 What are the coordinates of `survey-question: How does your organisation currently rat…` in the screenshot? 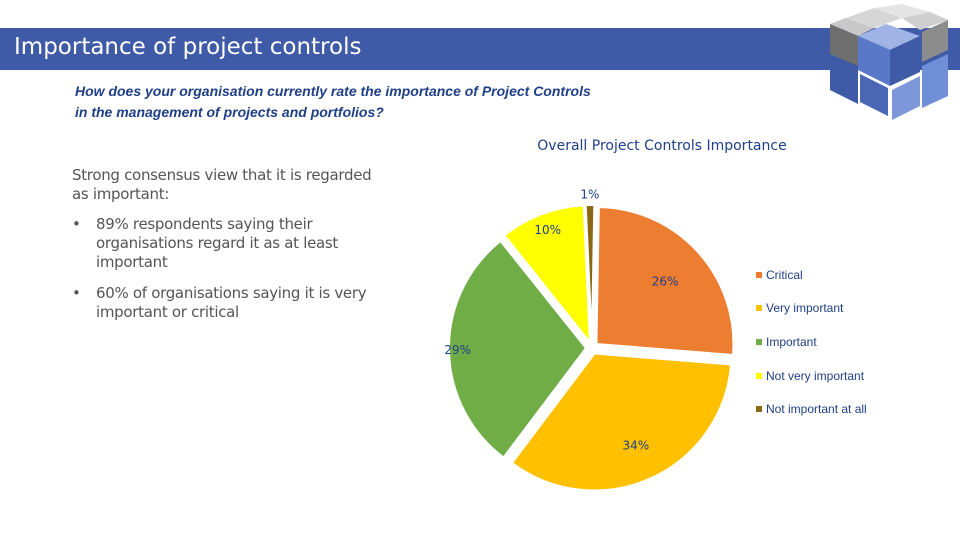 It's located at (395, 102).